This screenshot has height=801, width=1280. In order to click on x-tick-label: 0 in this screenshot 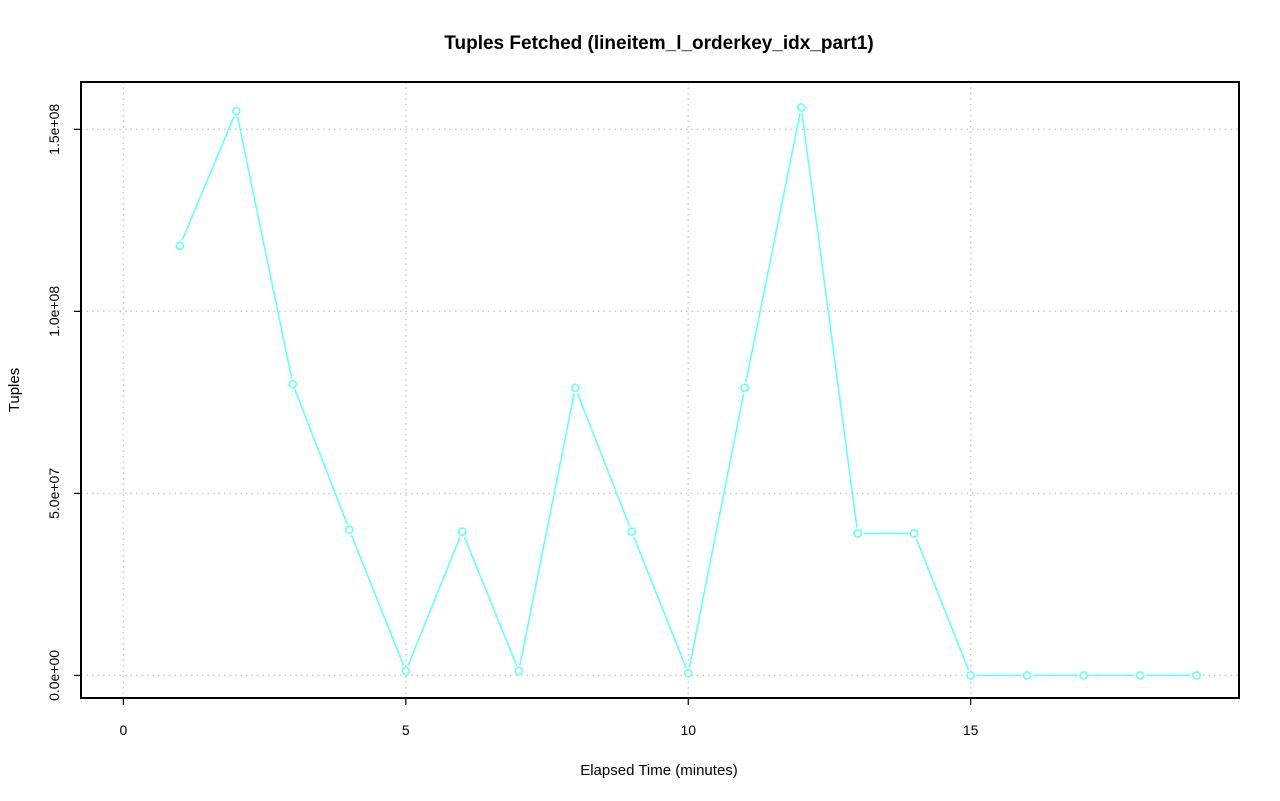, I will do `click(123, 730)`.